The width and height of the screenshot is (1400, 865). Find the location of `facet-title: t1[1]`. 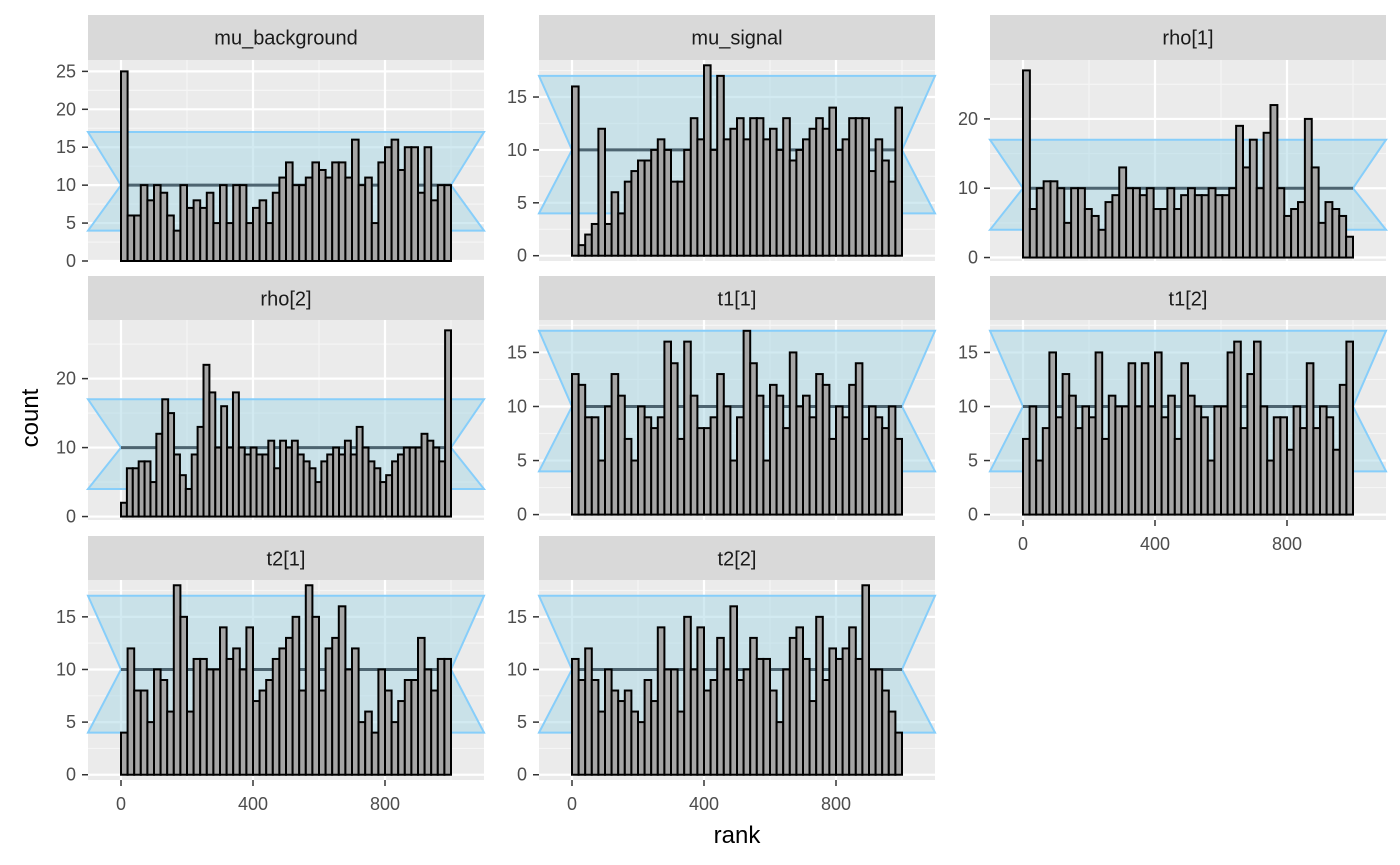

facet-title: t1[1] is located at coordinates (737, 300).